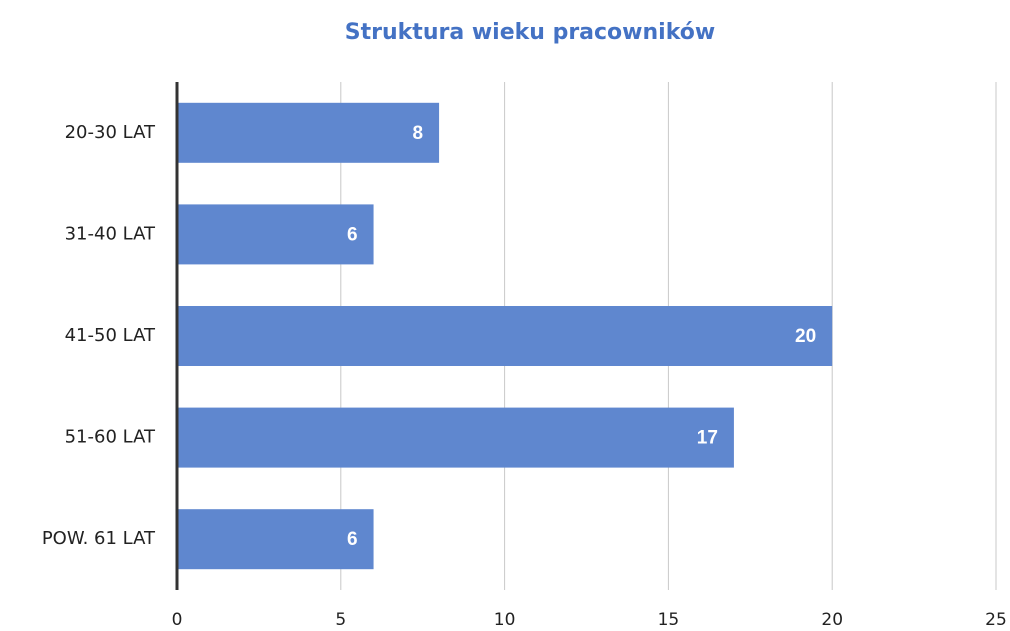 The width and height of the screenshot is (1010, 631). What do you see at coordinates (110, 437) in the screenshot?
I see `y-tick-label: 51-60 LAT` at bounding box center [110, 437].